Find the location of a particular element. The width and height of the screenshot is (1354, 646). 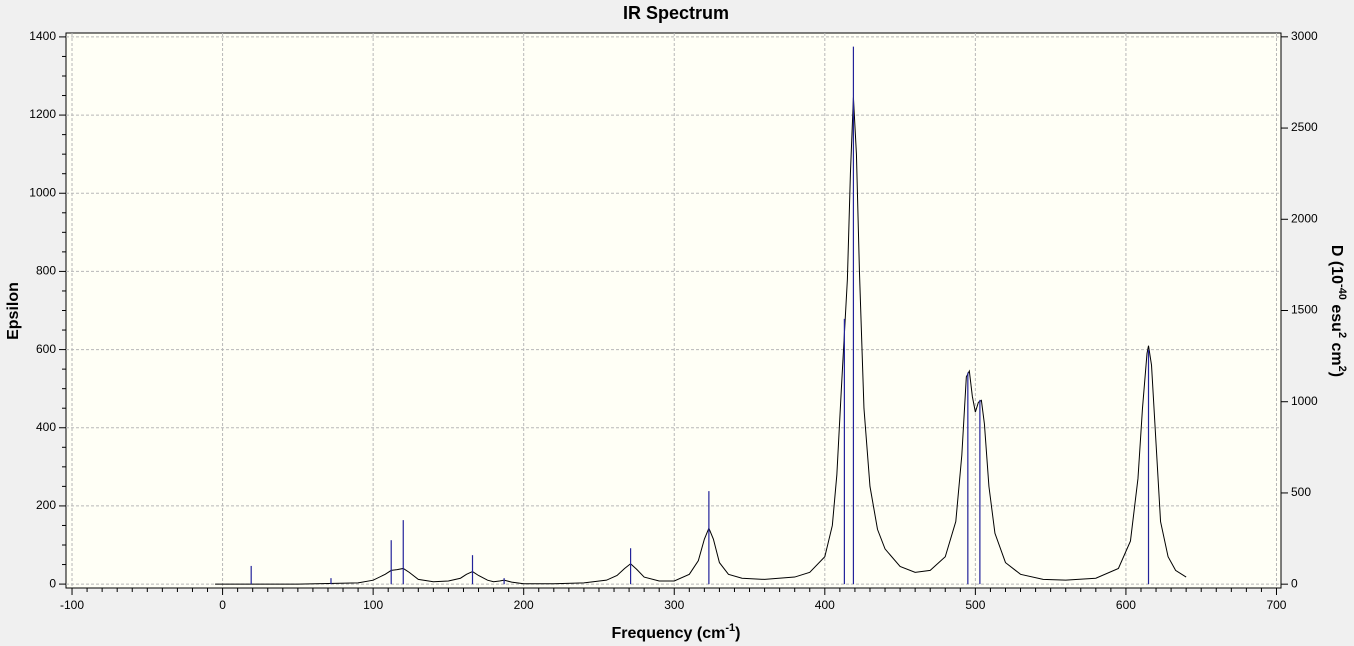

label-part: Frequency (cm is located at coordinates (669, 633).